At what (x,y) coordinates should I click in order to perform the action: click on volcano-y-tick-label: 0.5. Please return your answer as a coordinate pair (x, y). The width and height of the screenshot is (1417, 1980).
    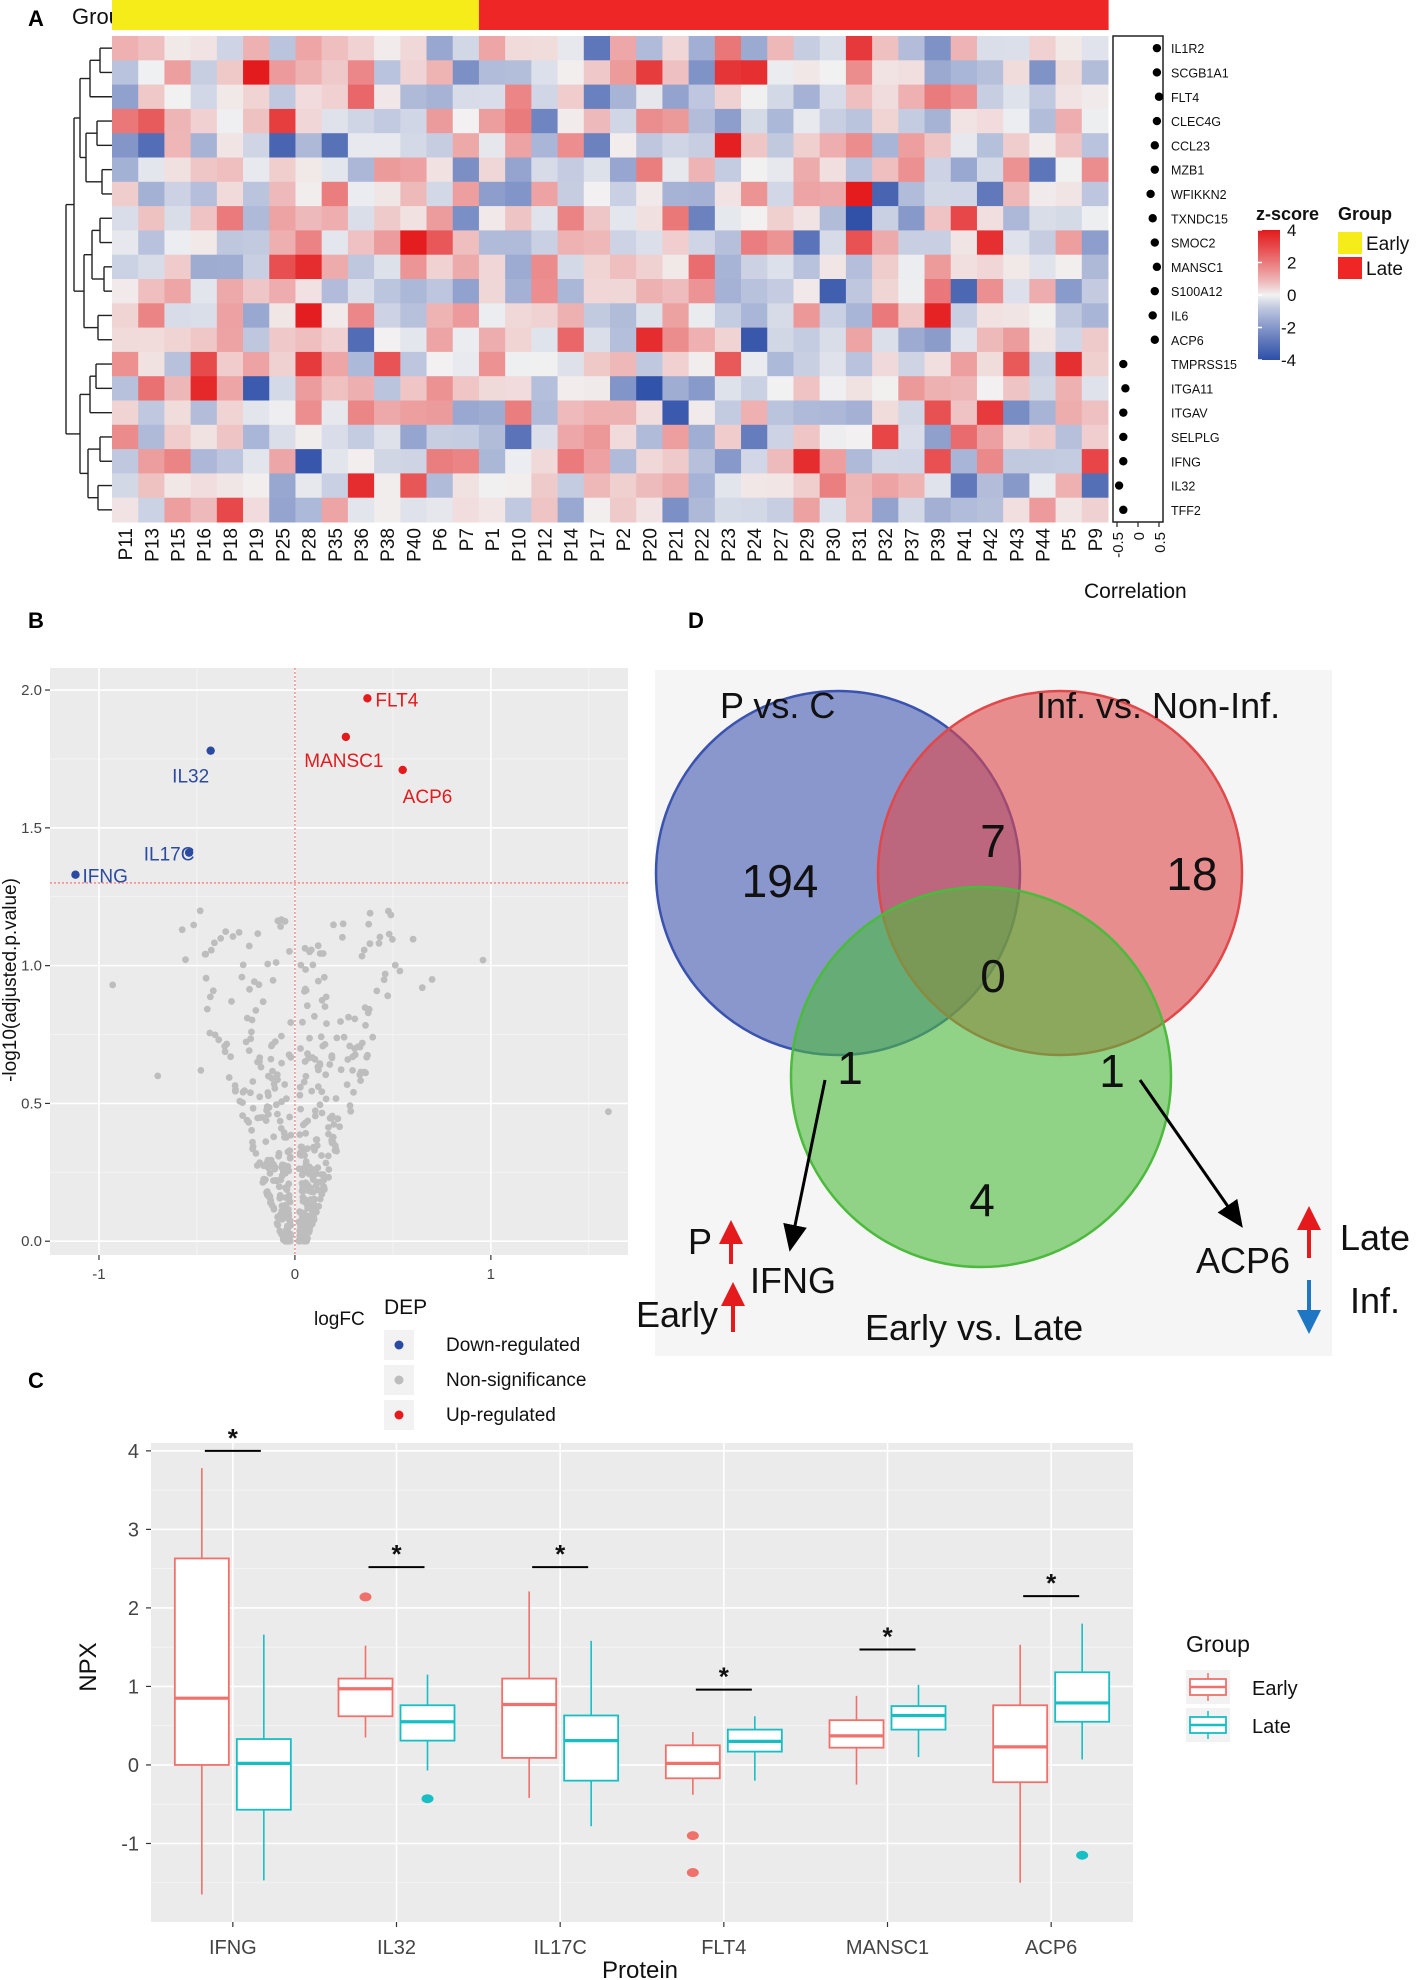
    Looking at the image, I should click on (31, 1103).